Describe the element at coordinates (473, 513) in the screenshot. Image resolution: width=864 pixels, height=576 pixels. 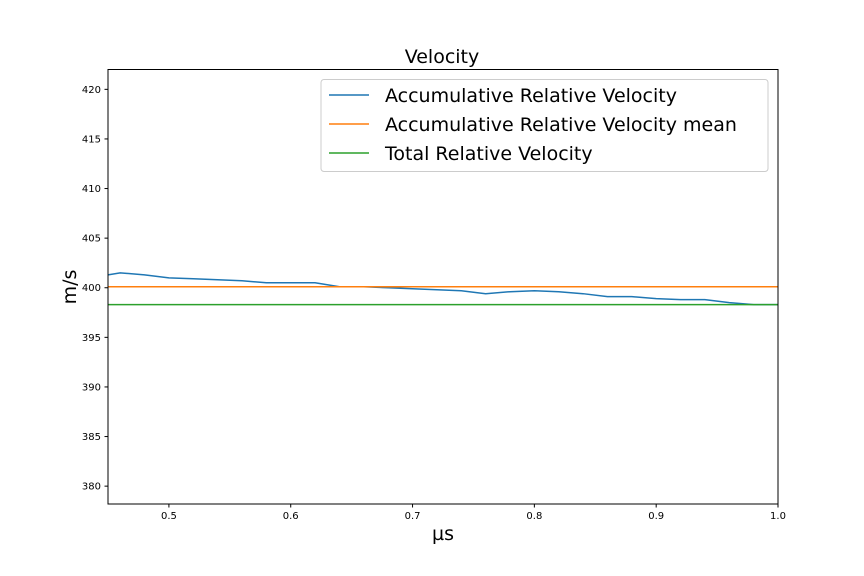
I see `x-axis-ticks: 0.5 0.6 0.7 0.8 0.9 1.0` at that location.